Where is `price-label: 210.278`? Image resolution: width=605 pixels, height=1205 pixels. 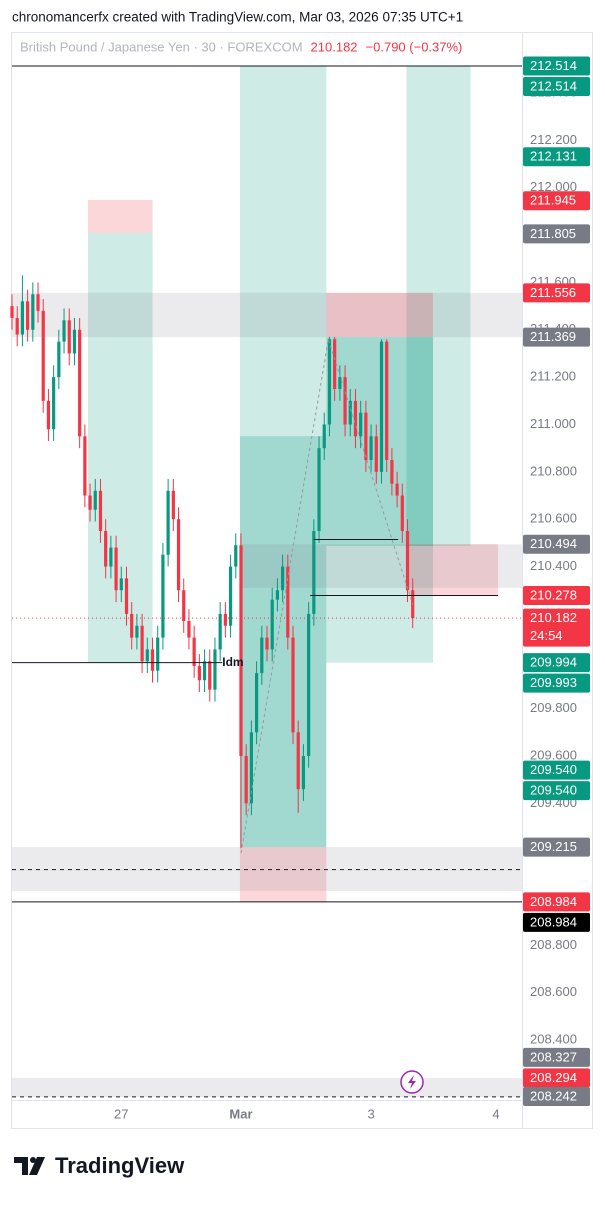 price-label: 210.278 is located at coordinates (553, 594).